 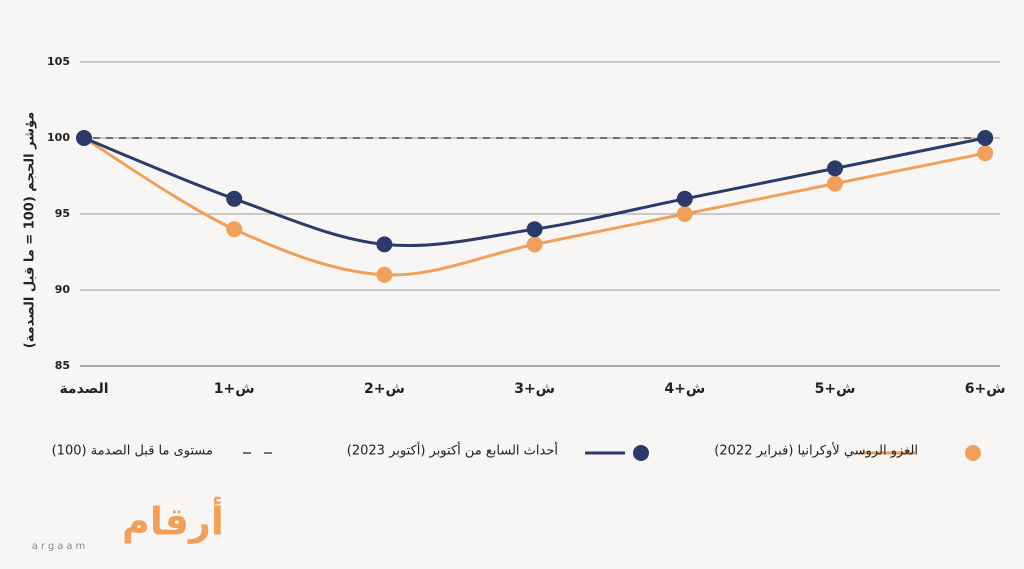 What do you see at coordinates (58, 61) in the screenshot?
I see `y-tick-label: 105` at bounding box center [58, 61].